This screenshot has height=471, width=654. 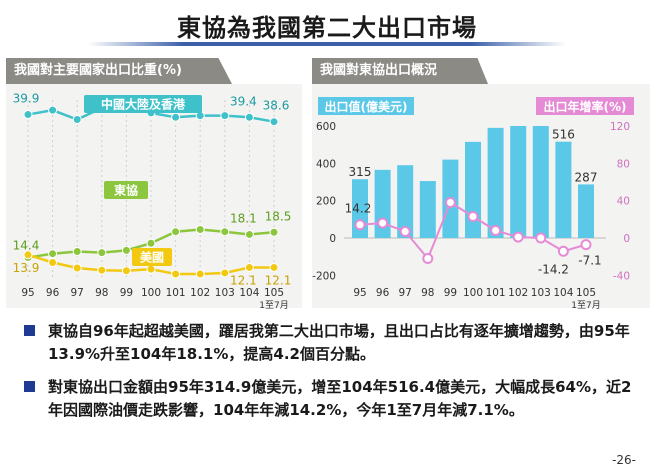 I want to click on left-series-name-label: 東協, so click(x=126, y=190).